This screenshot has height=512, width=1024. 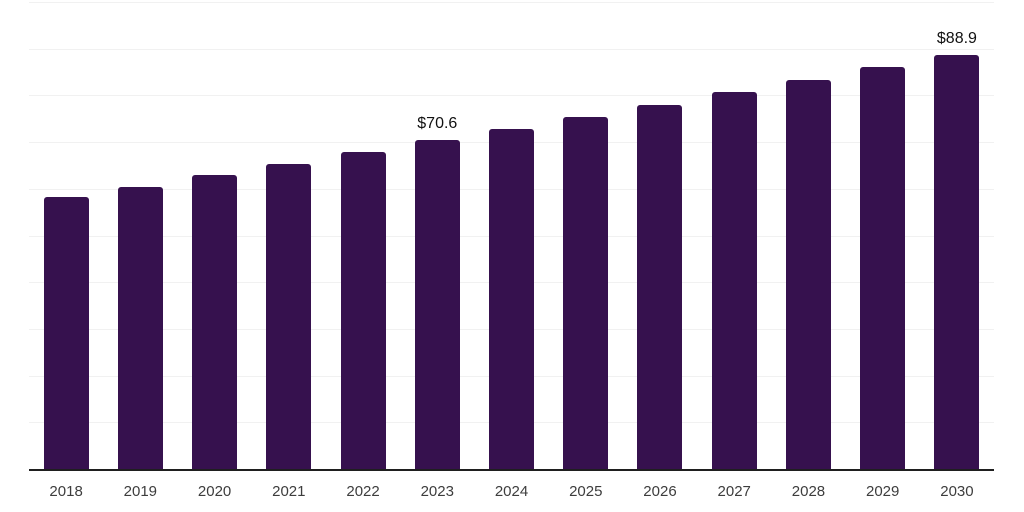 What do you see at coordinates (883, 491) in the screenshot?
I see `x-tick-label-2029: 2029` at bounding box center [883, 491].